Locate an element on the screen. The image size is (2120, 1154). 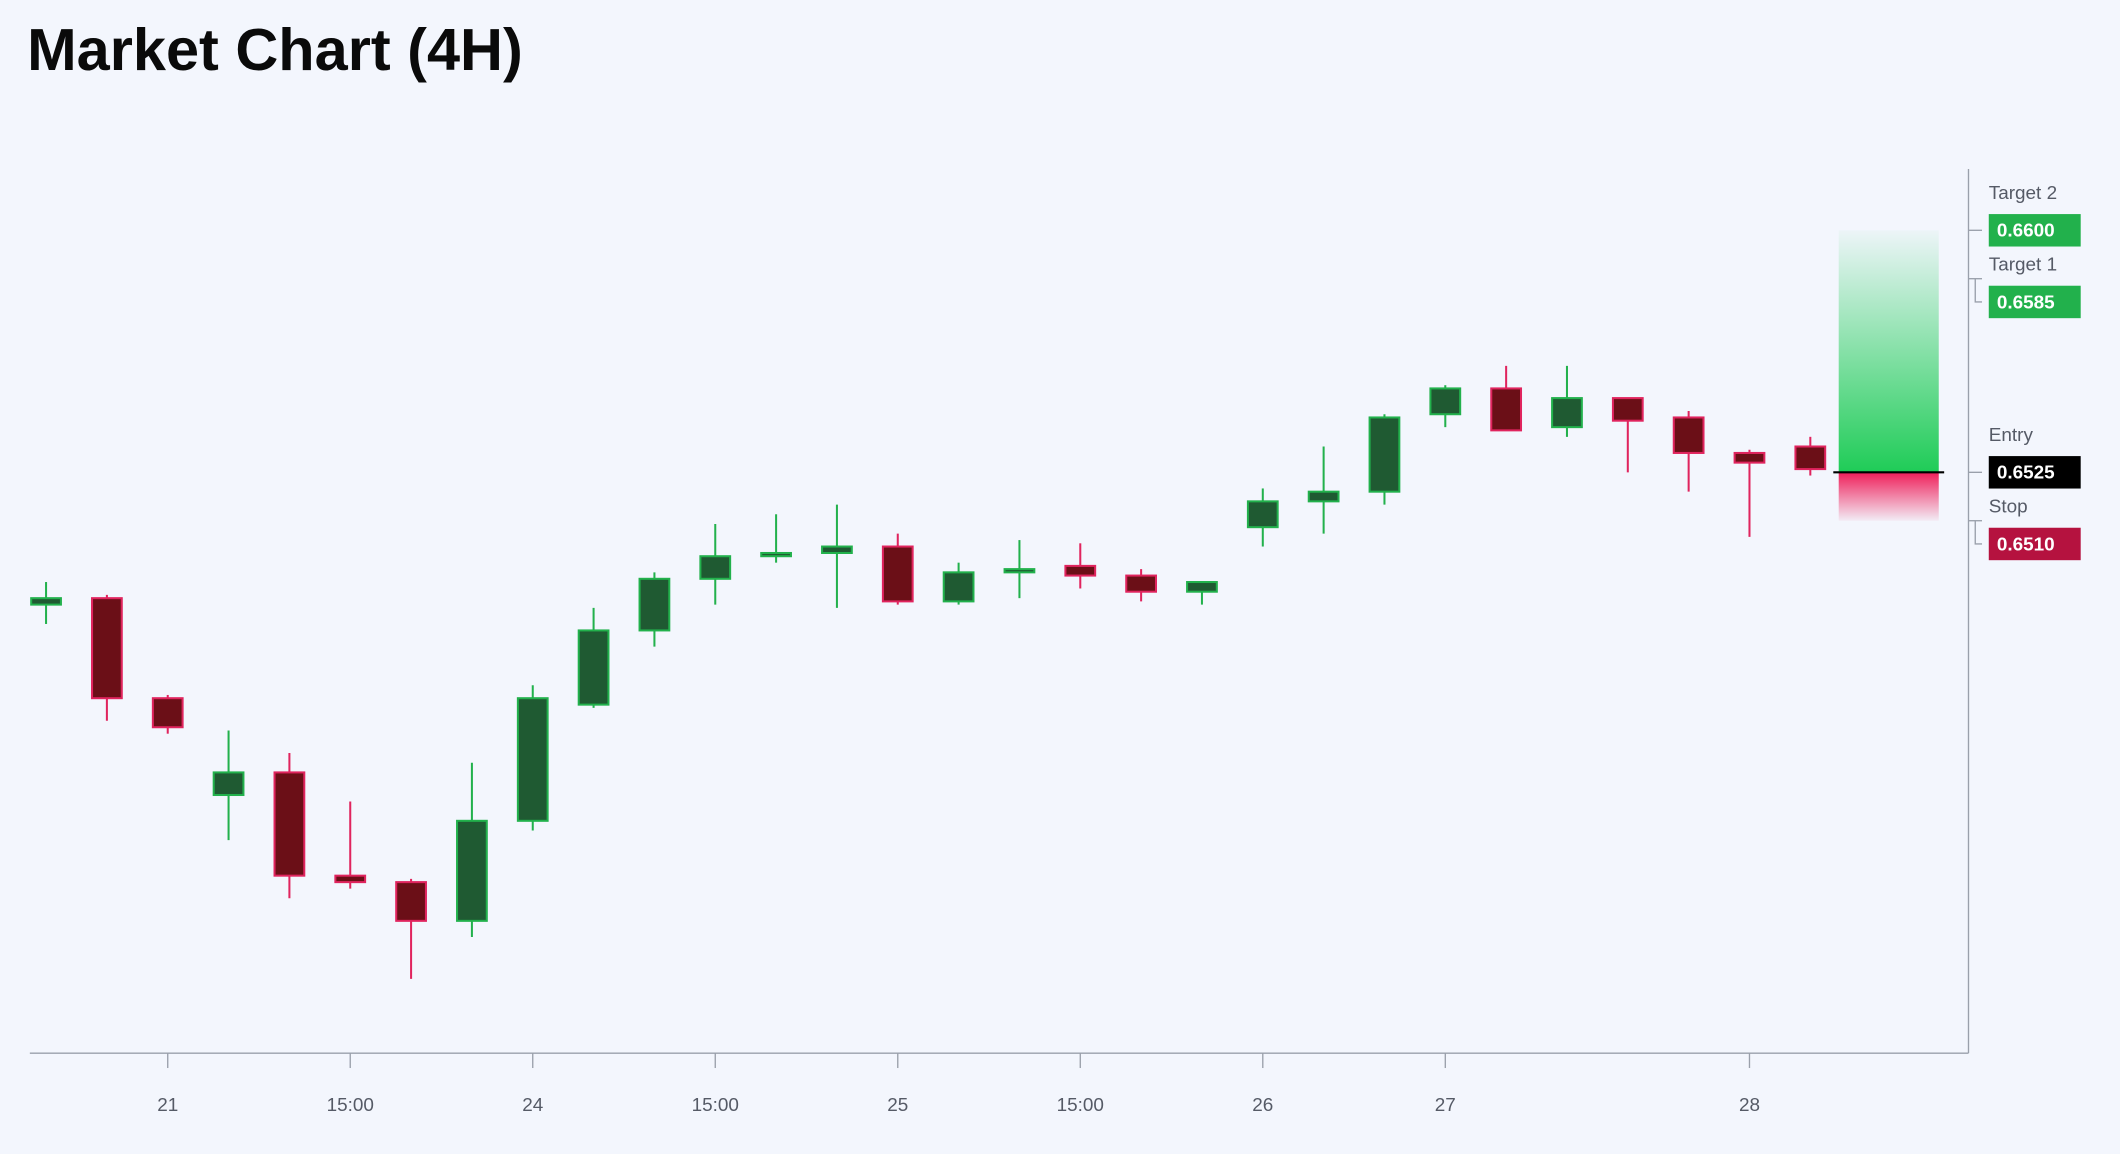
profit-zone is located at coordinates (1888, 351).